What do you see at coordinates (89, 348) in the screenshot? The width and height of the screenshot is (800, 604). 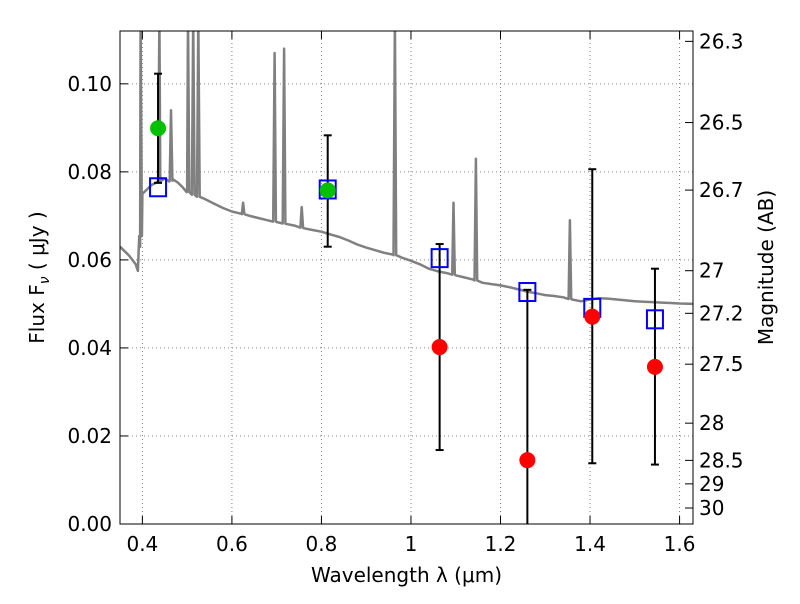 I see `y-tick-label: 0.04` at bounding box center [89, 348].